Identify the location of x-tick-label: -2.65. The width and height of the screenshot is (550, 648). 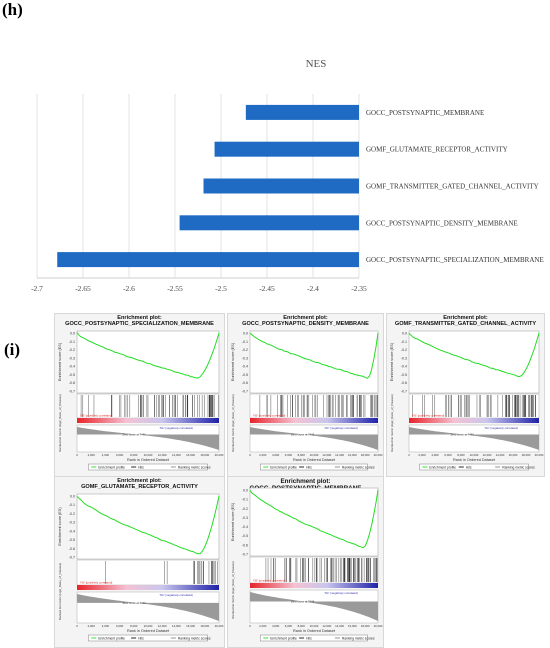
(83, 288).